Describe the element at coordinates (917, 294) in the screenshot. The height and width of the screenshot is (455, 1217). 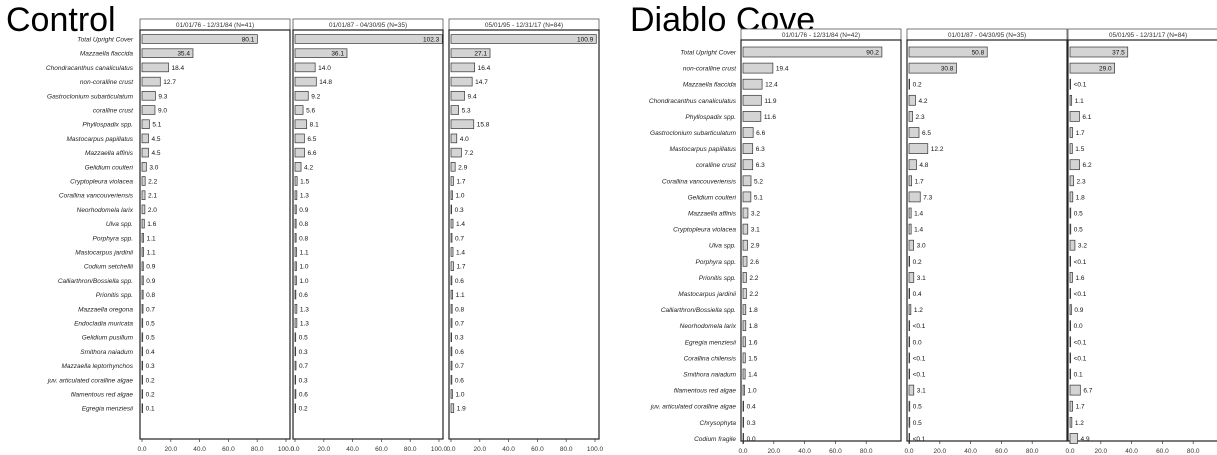
I see `bar-value-label: 0.4` at that location.